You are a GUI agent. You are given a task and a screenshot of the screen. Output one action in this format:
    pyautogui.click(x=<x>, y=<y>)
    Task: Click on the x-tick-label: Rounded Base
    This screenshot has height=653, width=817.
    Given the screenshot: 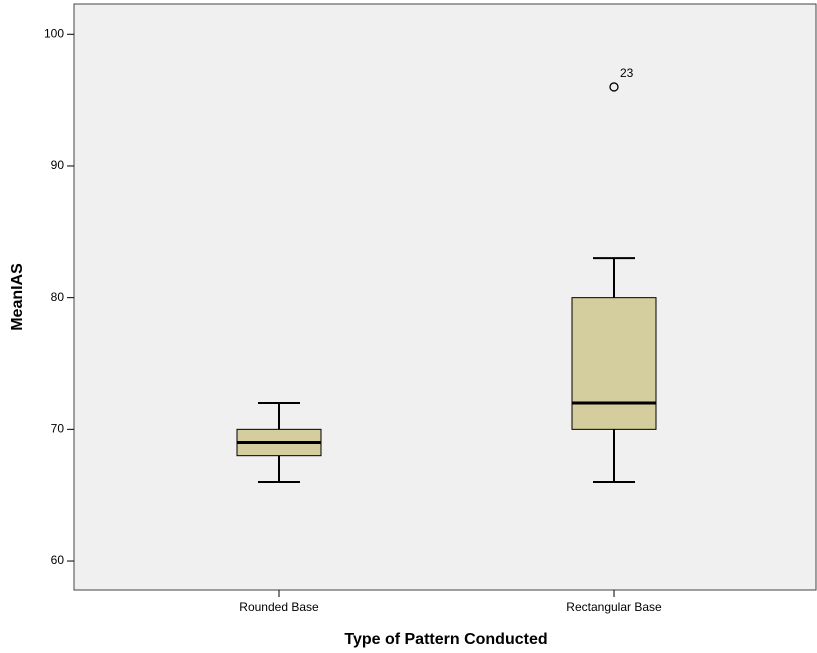 What is the action you would take?
    pyautogui.click(x=279, y=607)
    